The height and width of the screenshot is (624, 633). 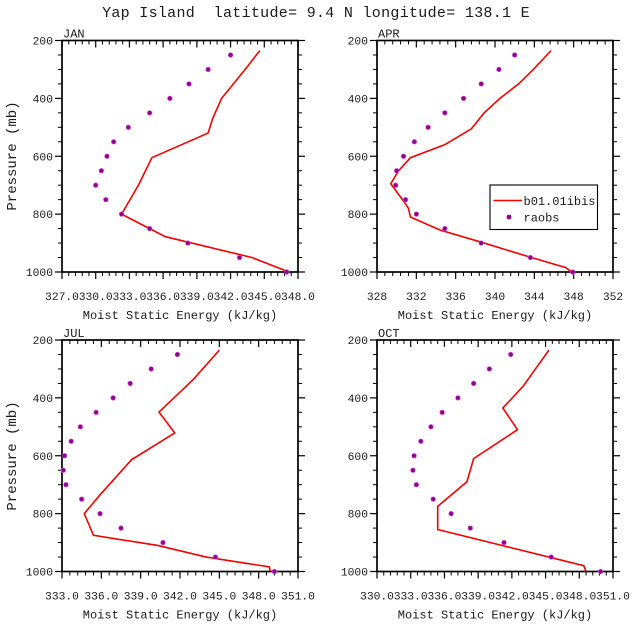 I want to click on x-tick-label: 351.0, so click(x=613, y=598).